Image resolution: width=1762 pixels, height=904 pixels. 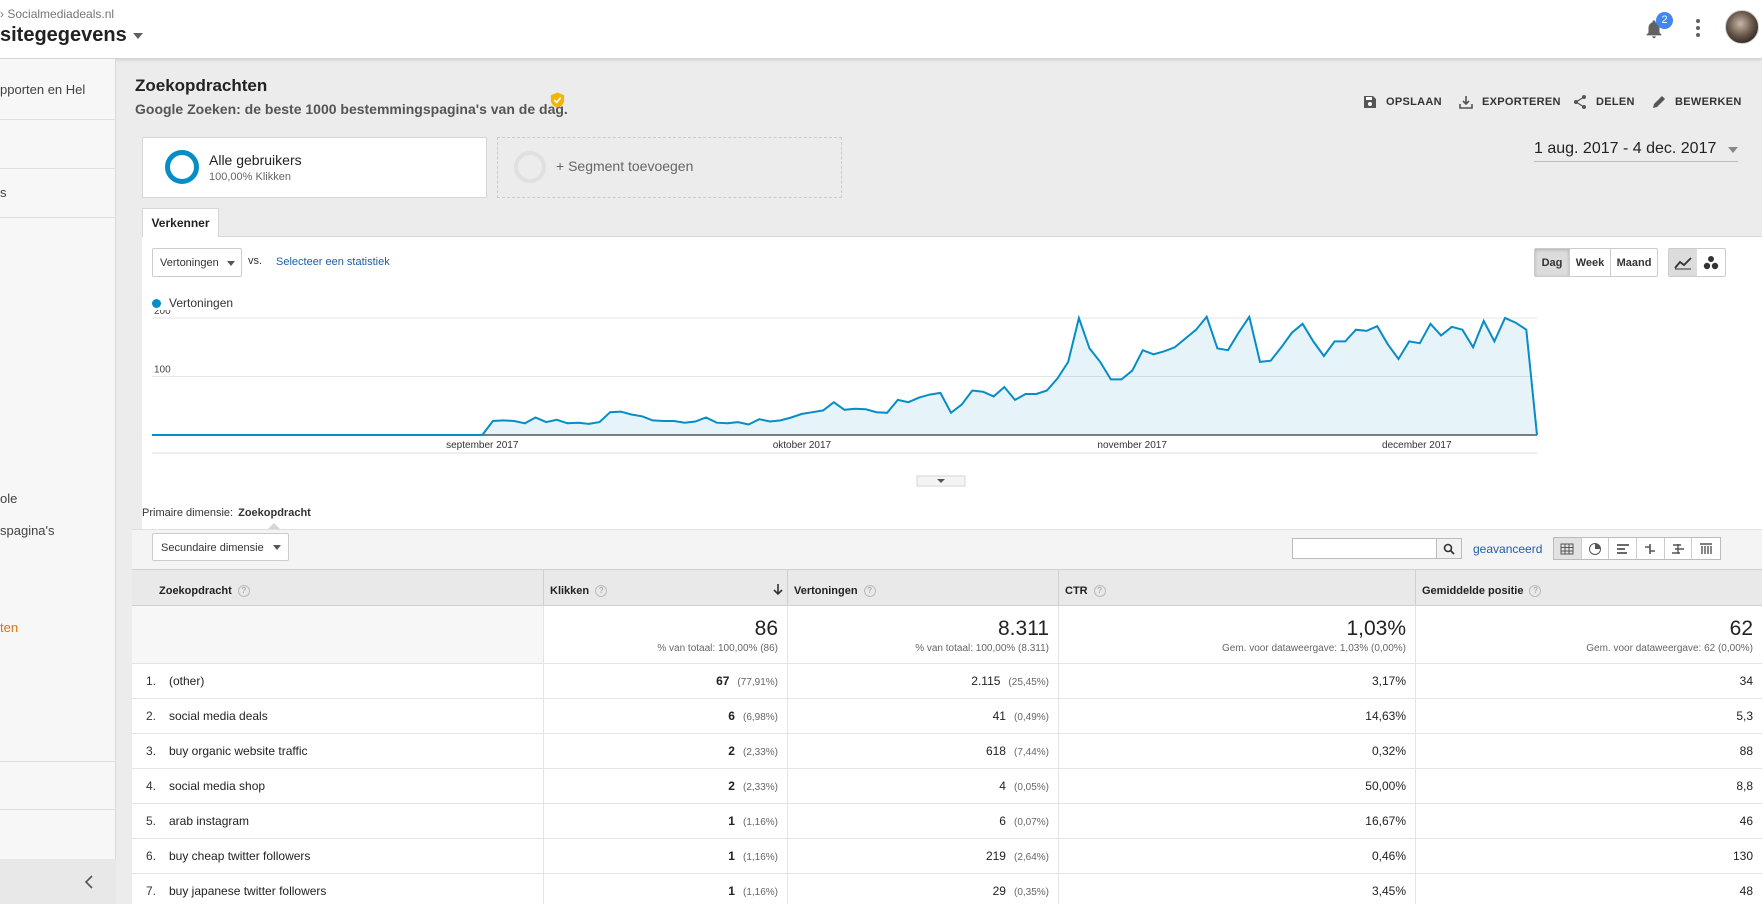 What do you see at coordinates (1388, 751) in the screenshot?
I see `ctr-value: 0,32%` at bounding box center [1388, 751].